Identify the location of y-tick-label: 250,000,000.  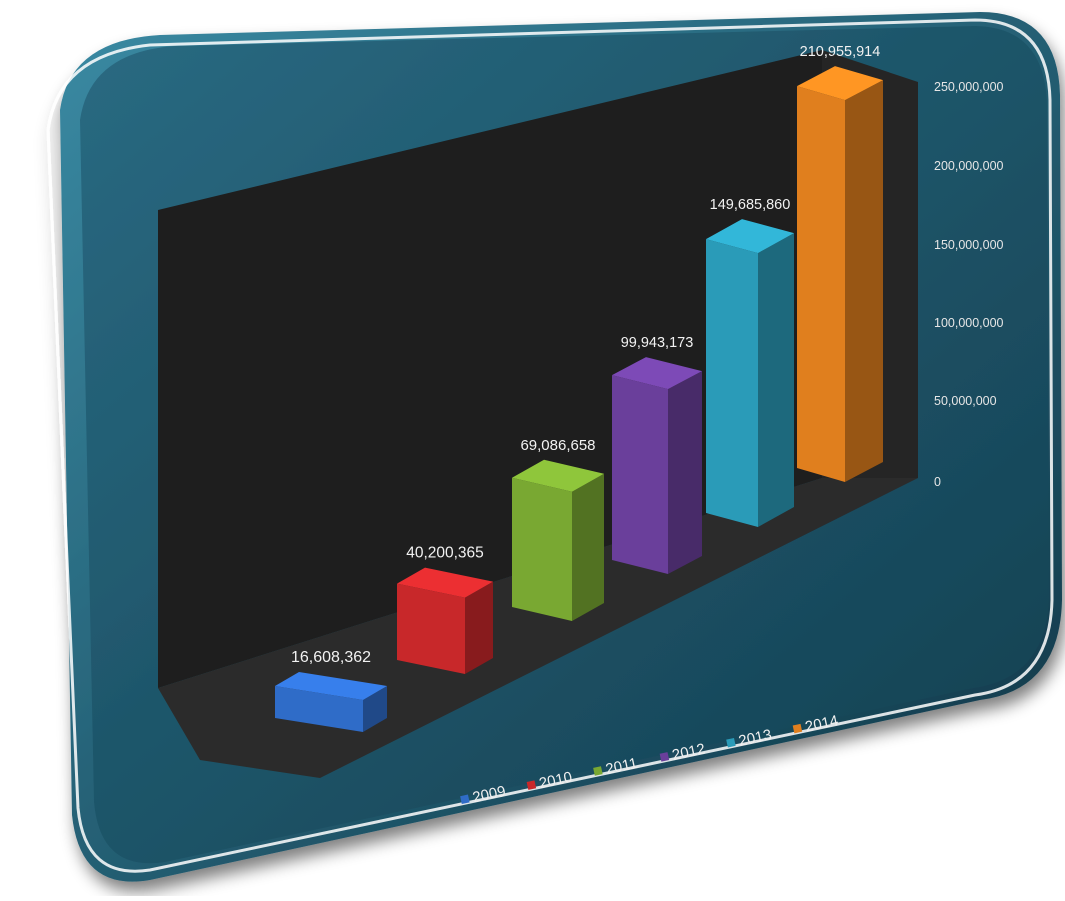
(969, 87).